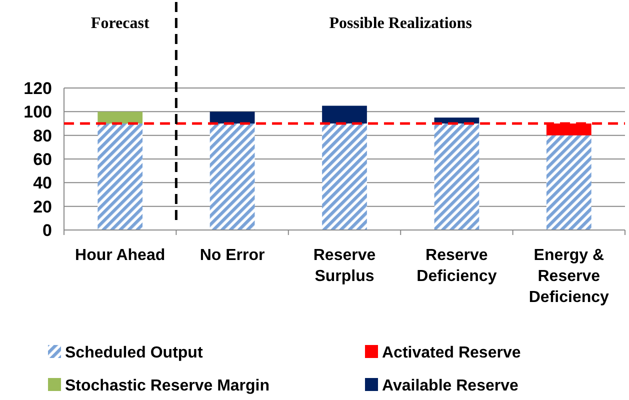 The image size is (629, 400). Describe the element at coordinates (120, 23) in the screenshot. I see `text: Forecast` at that location.